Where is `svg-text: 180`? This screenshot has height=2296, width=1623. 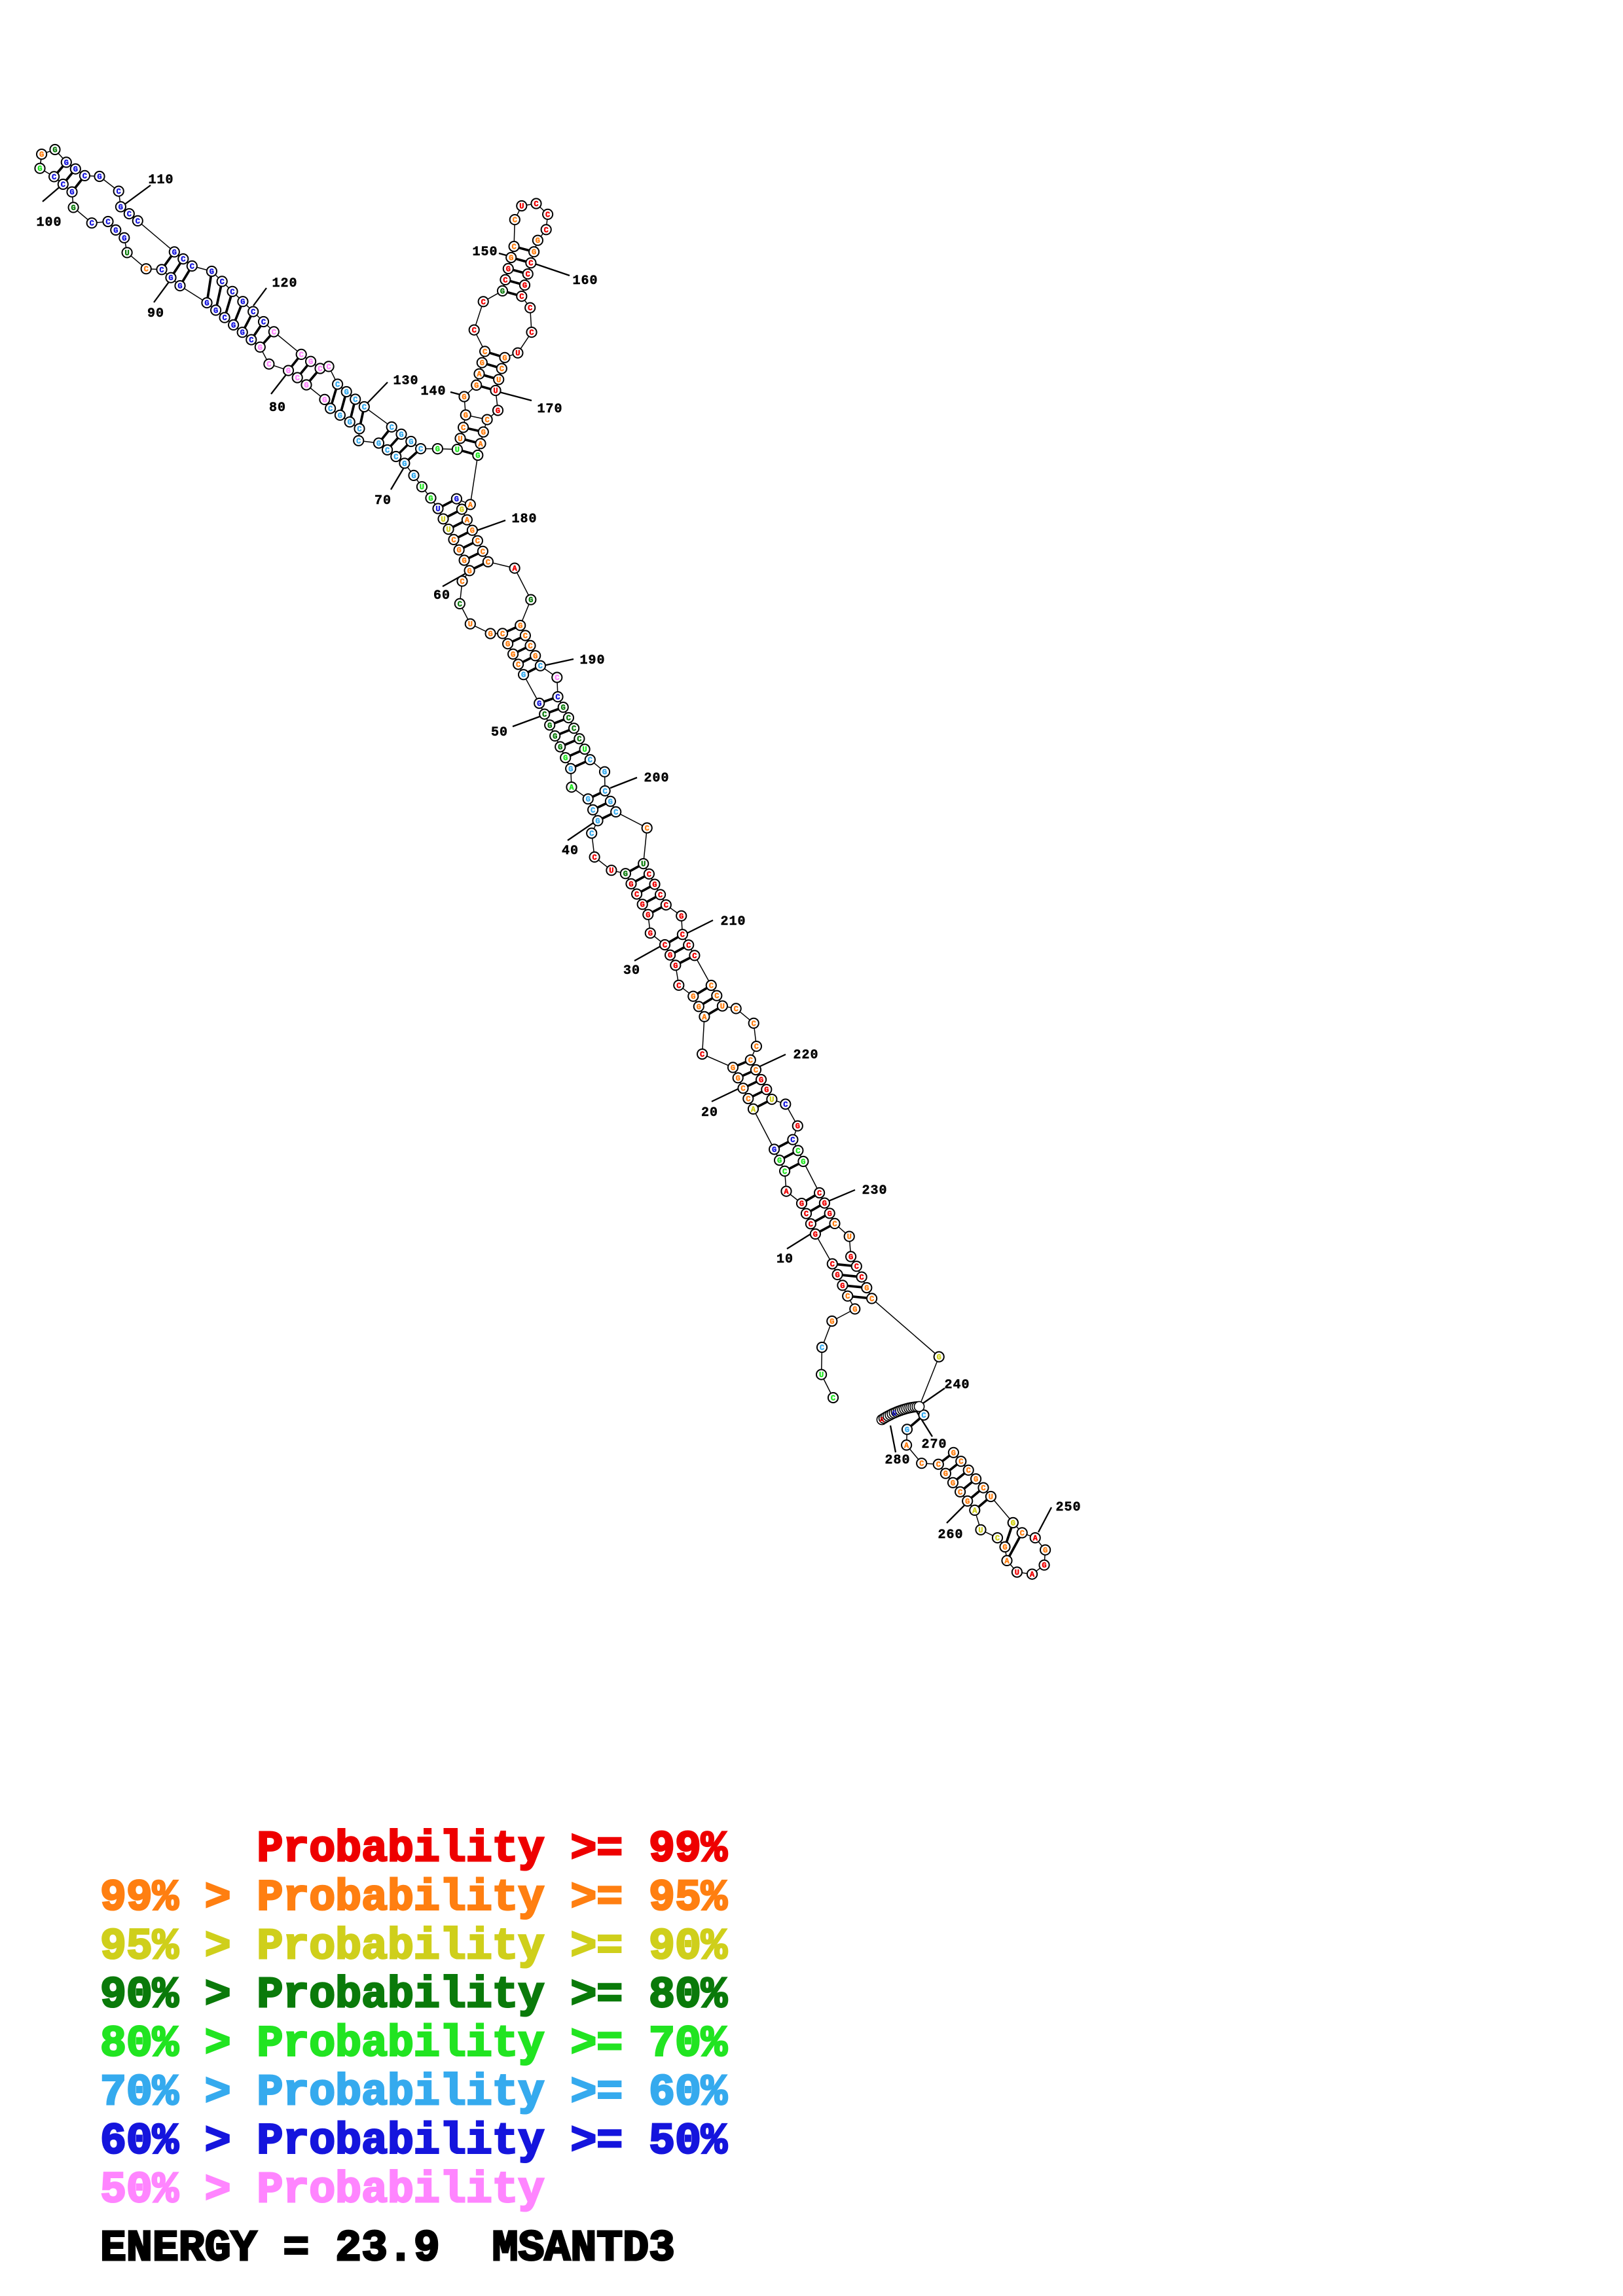
svg-text: 180 is located at coordinates (524, 519).